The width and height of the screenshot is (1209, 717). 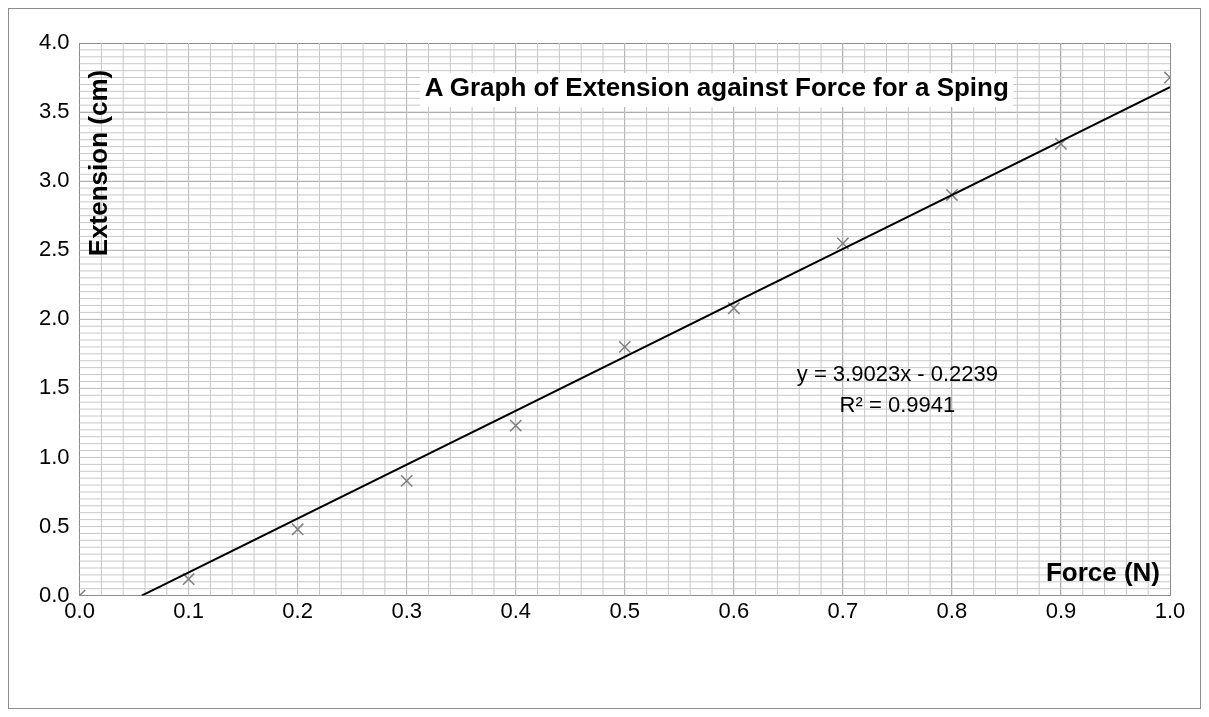 I want to click on x-tick-label: 0.3, so click(x=406, y=610).